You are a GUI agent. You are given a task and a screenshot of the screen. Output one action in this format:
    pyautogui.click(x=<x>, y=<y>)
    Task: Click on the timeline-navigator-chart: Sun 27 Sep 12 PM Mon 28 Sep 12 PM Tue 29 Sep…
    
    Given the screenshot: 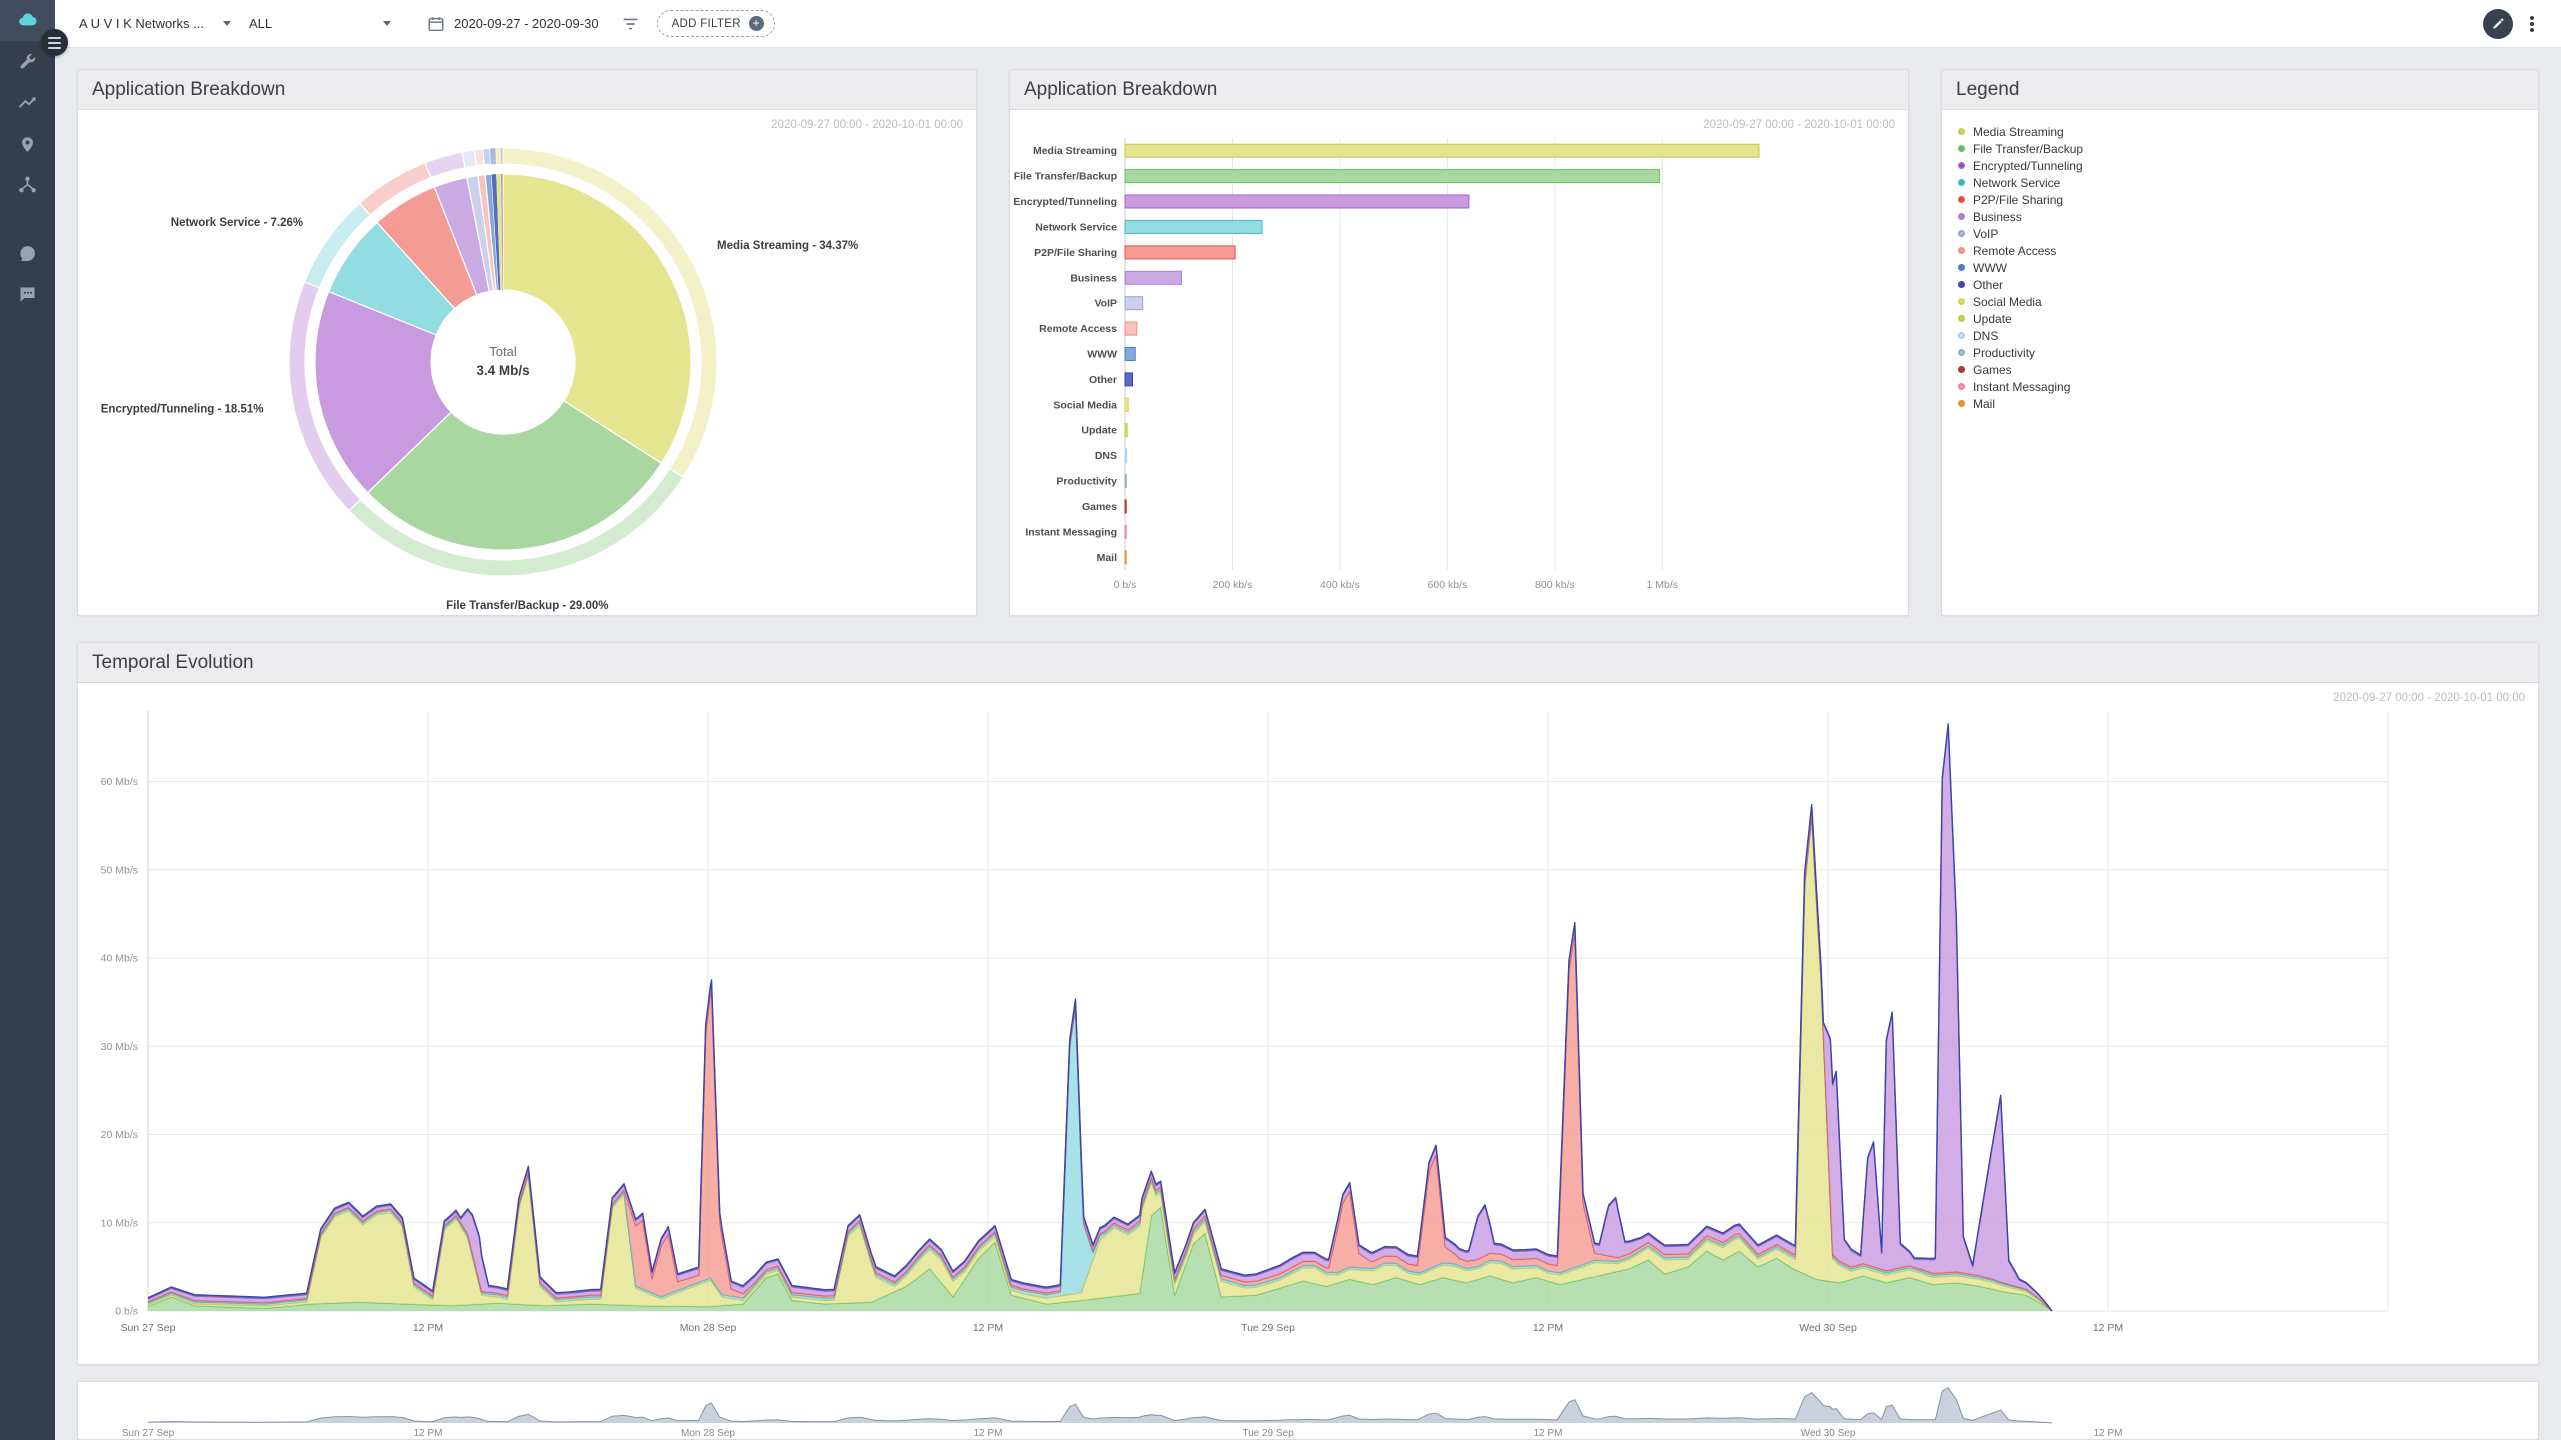 What is the action you would take?
    pyautogui.click(x=1308, y=1410)
    